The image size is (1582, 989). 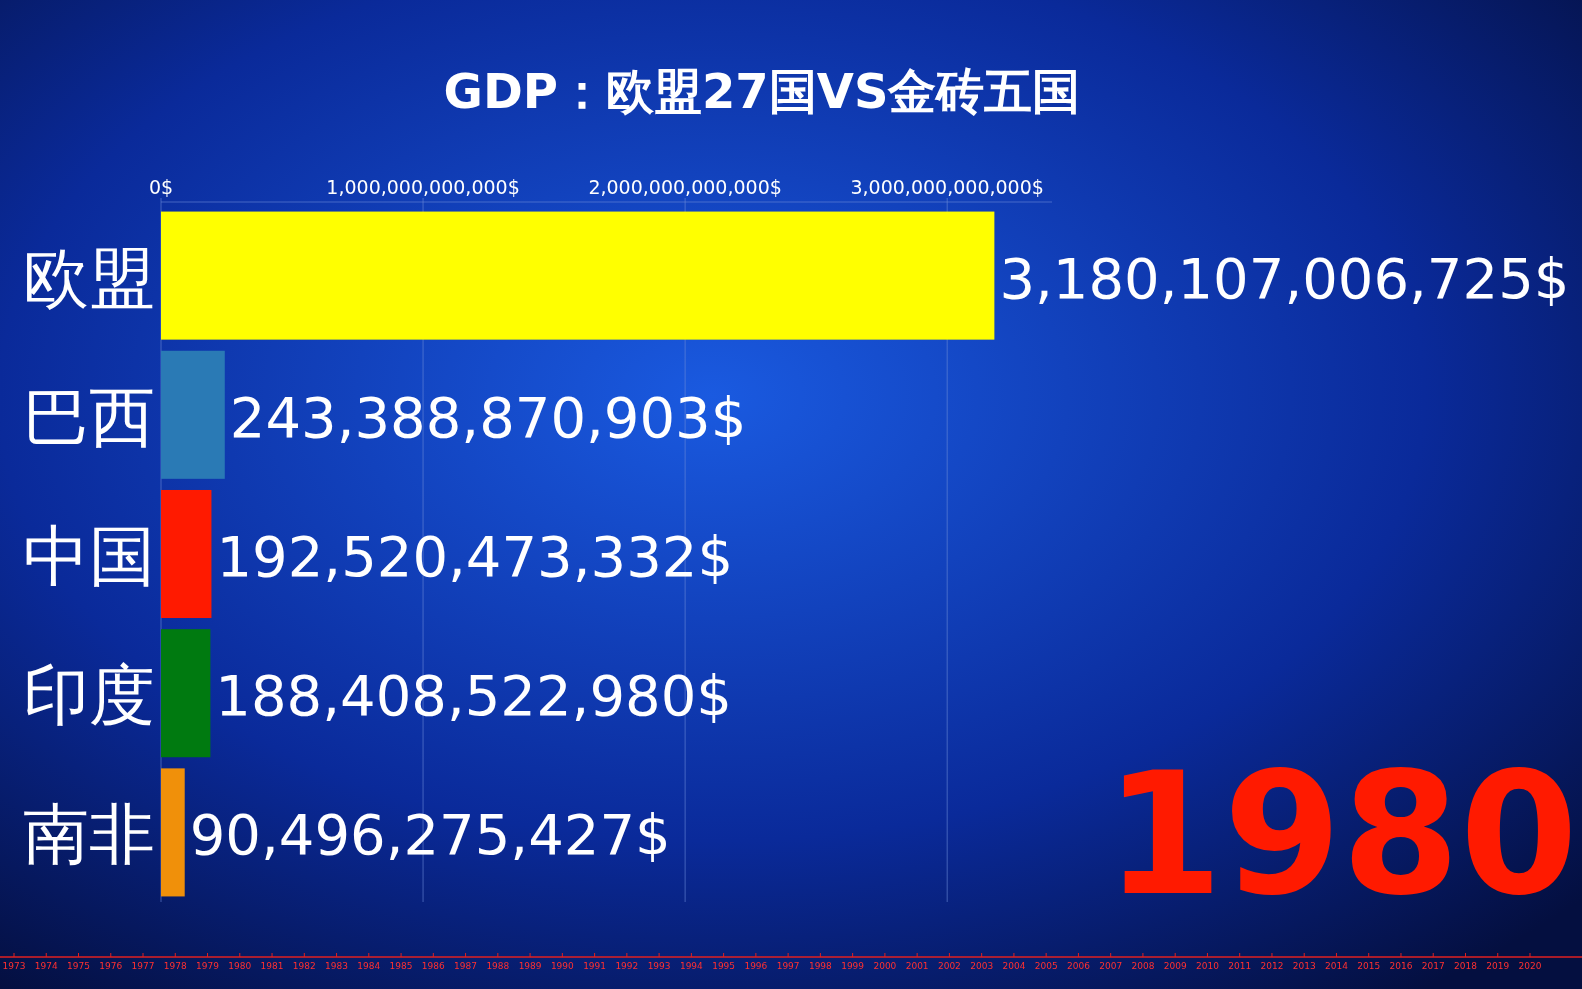 What do you see at coordinates (475, 556) in the screenshot?
I see `data-label: 192,520,473,332$` at bounding box center [475, 556].